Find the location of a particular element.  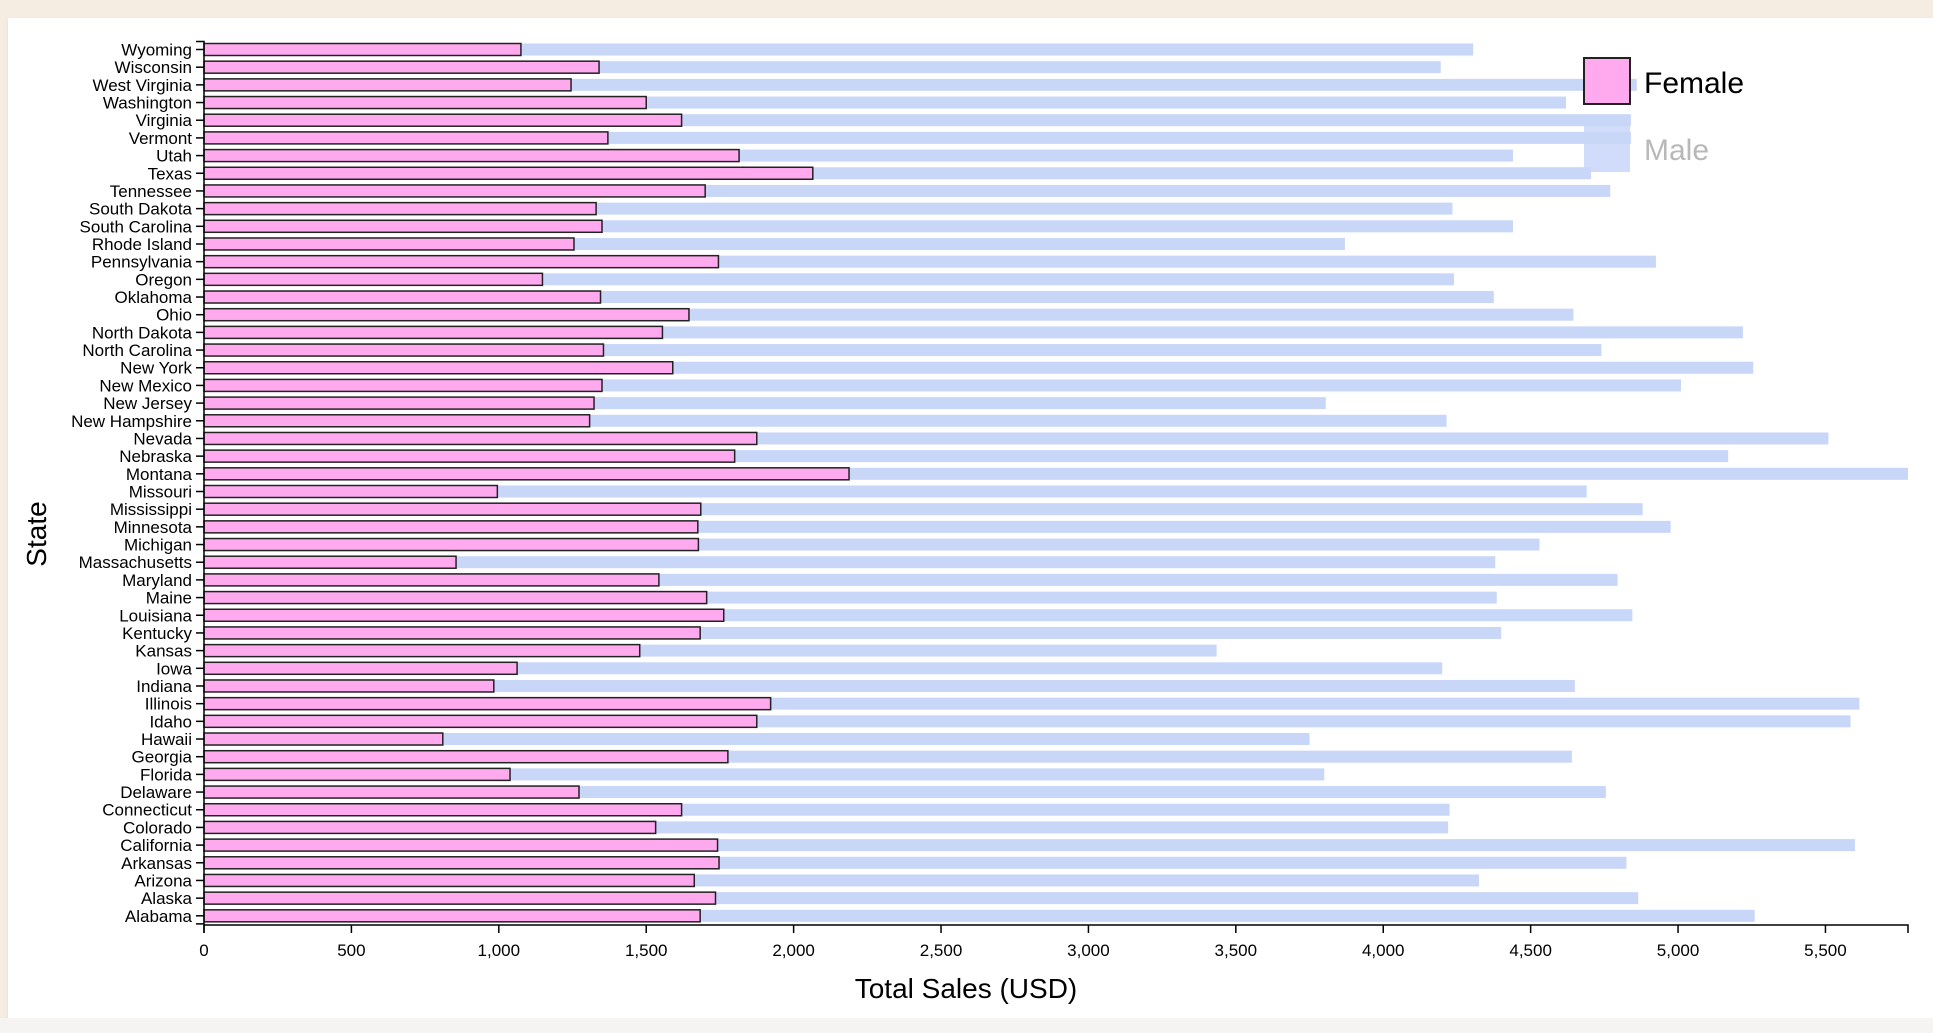

y-tick-label-alaska: Alaska is located at coordinates (167, 898).